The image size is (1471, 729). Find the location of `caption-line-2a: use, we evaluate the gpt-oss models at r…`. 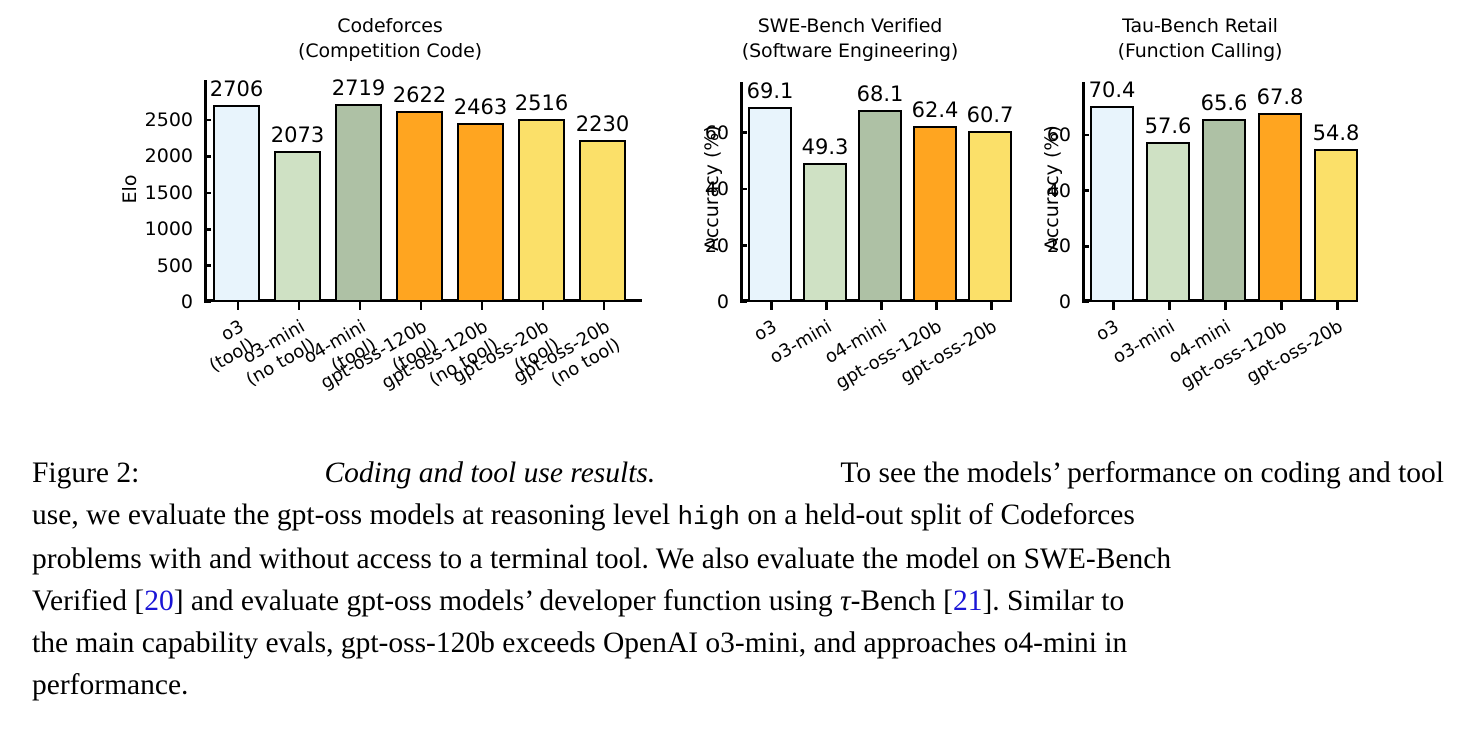

caption-line-2a: use, we evaluate the gpt-oss models at r… is located at coordinates (355, 515).